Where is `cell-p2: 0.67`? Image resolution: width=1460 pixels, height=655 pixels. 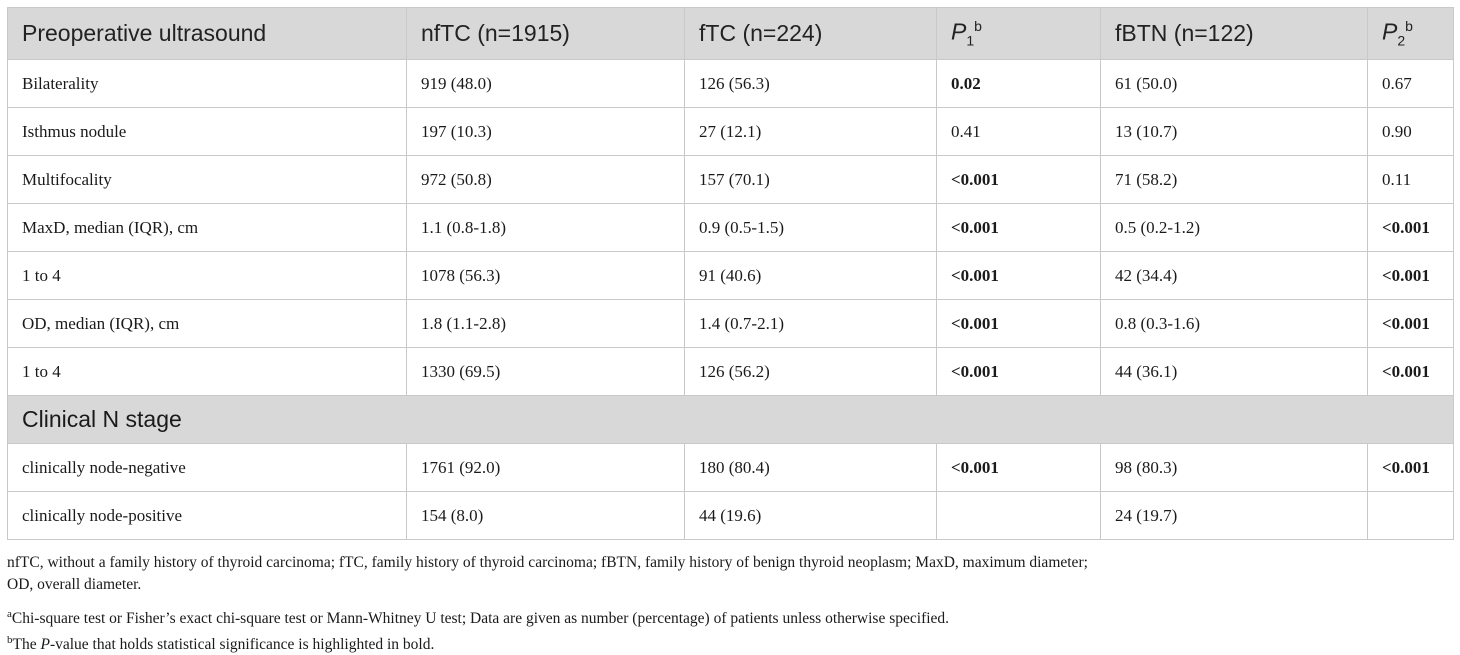 cell-p2: 0.67 is located at coordinates (1410, 83).